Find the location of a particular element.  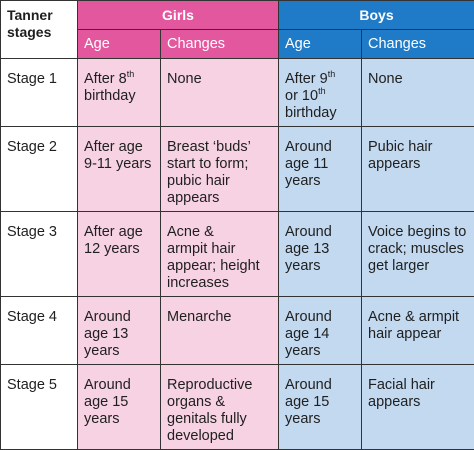

boys-age-cell: Around age 14 years is located at coordinates (320, 331).